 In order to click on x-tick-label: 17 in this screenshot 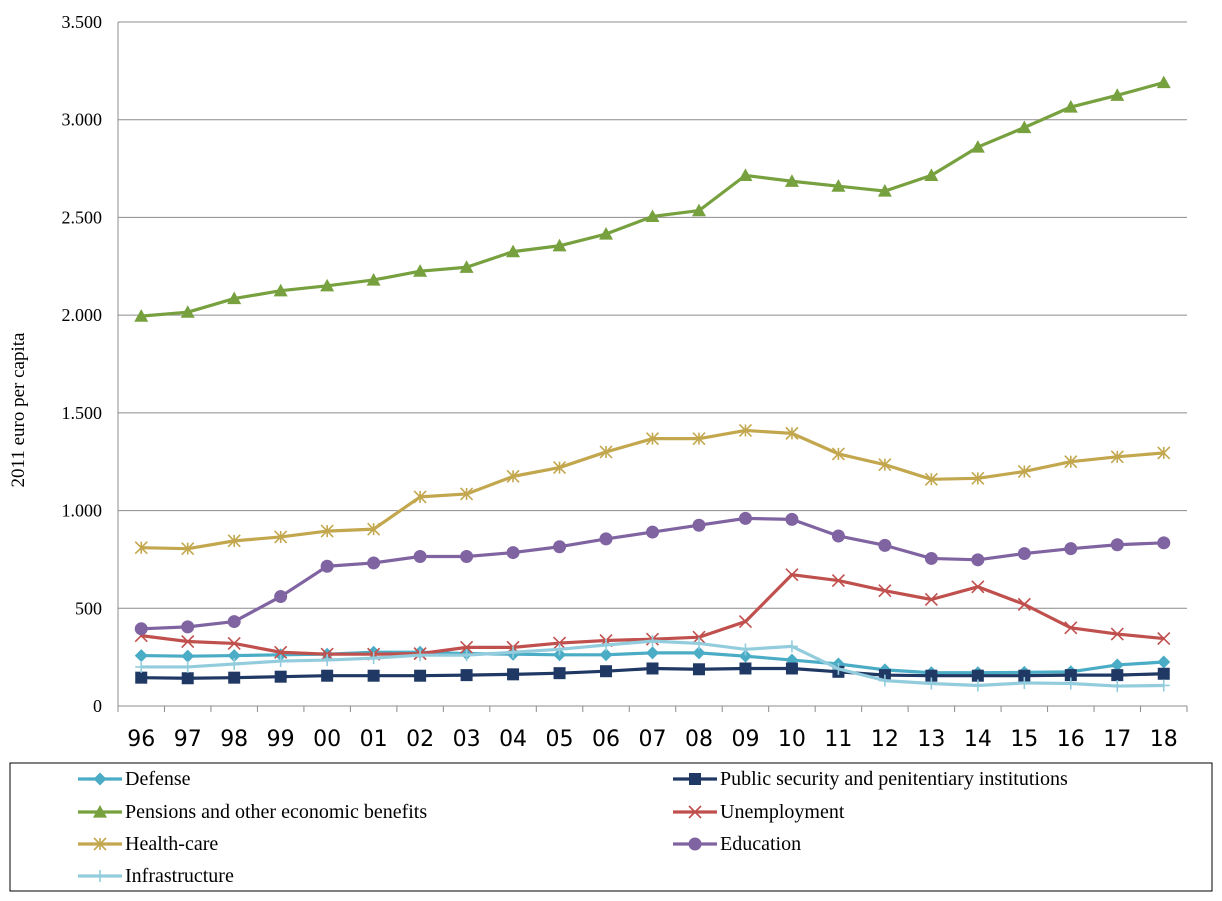, I will do `click(1117, 739)`.